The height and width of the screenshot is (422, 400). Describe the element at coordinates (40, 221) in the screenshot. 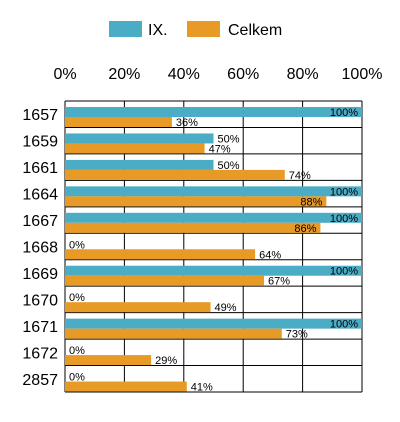

I see `y-category-label: 1667` at that location.